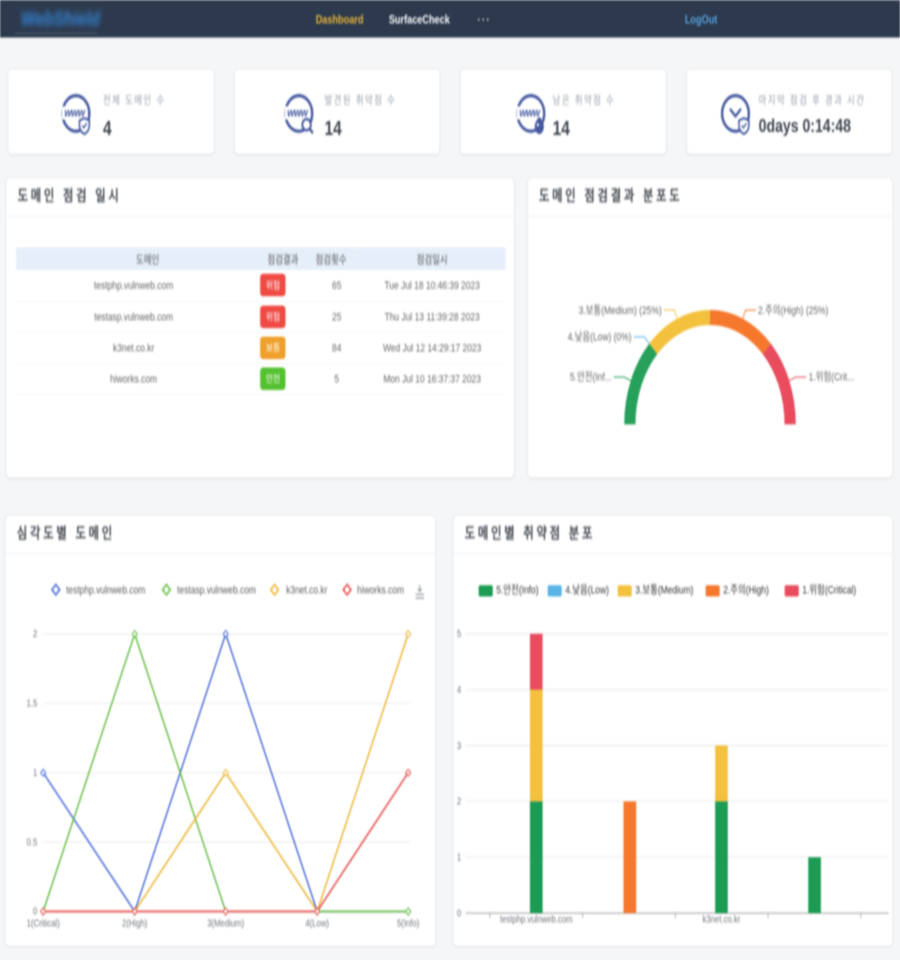 The width and height of the screenshot is (900, 960). I want to click on svg-text: 3(Medium), so click(225, 922).